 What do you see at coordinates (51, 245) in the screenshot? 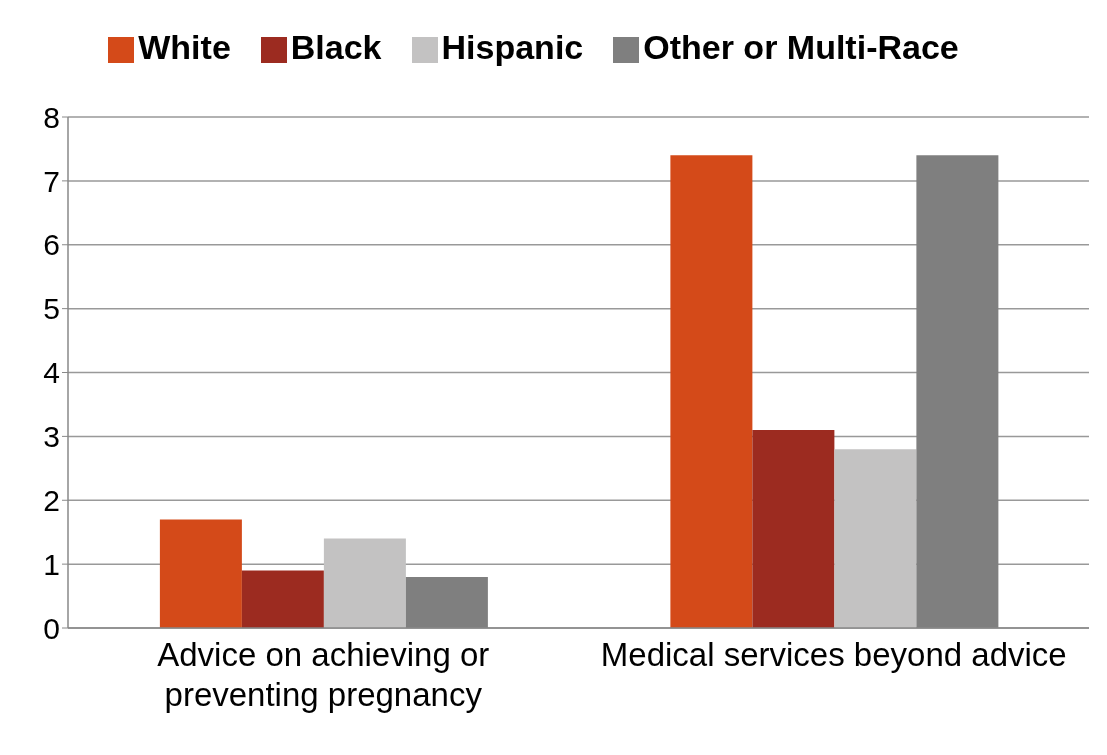
I see `y-tick-label: 6` at bounding box center [51, 245].